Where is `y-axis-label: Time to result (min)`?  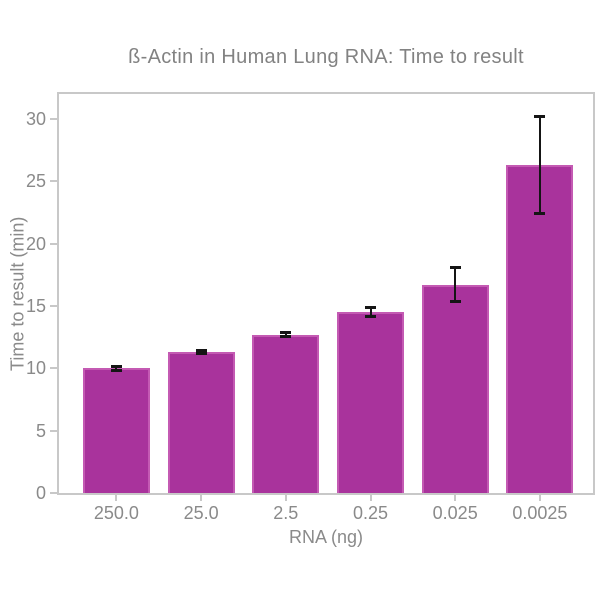
y-axis-label: Time to result (min) is located at coordinates (17, 293).